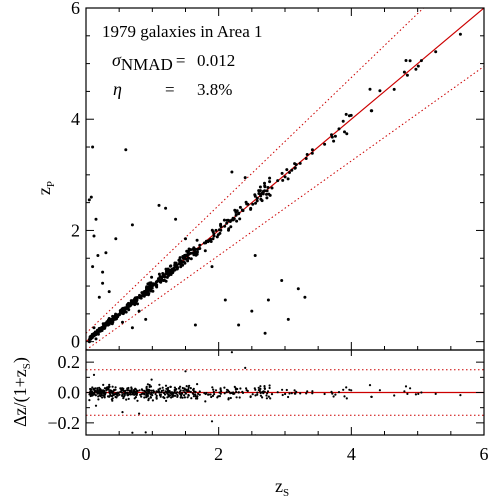  Describe the element at coordinates (75, 9) in the screenshot. I see `main-ytick-label: 6` at that location.